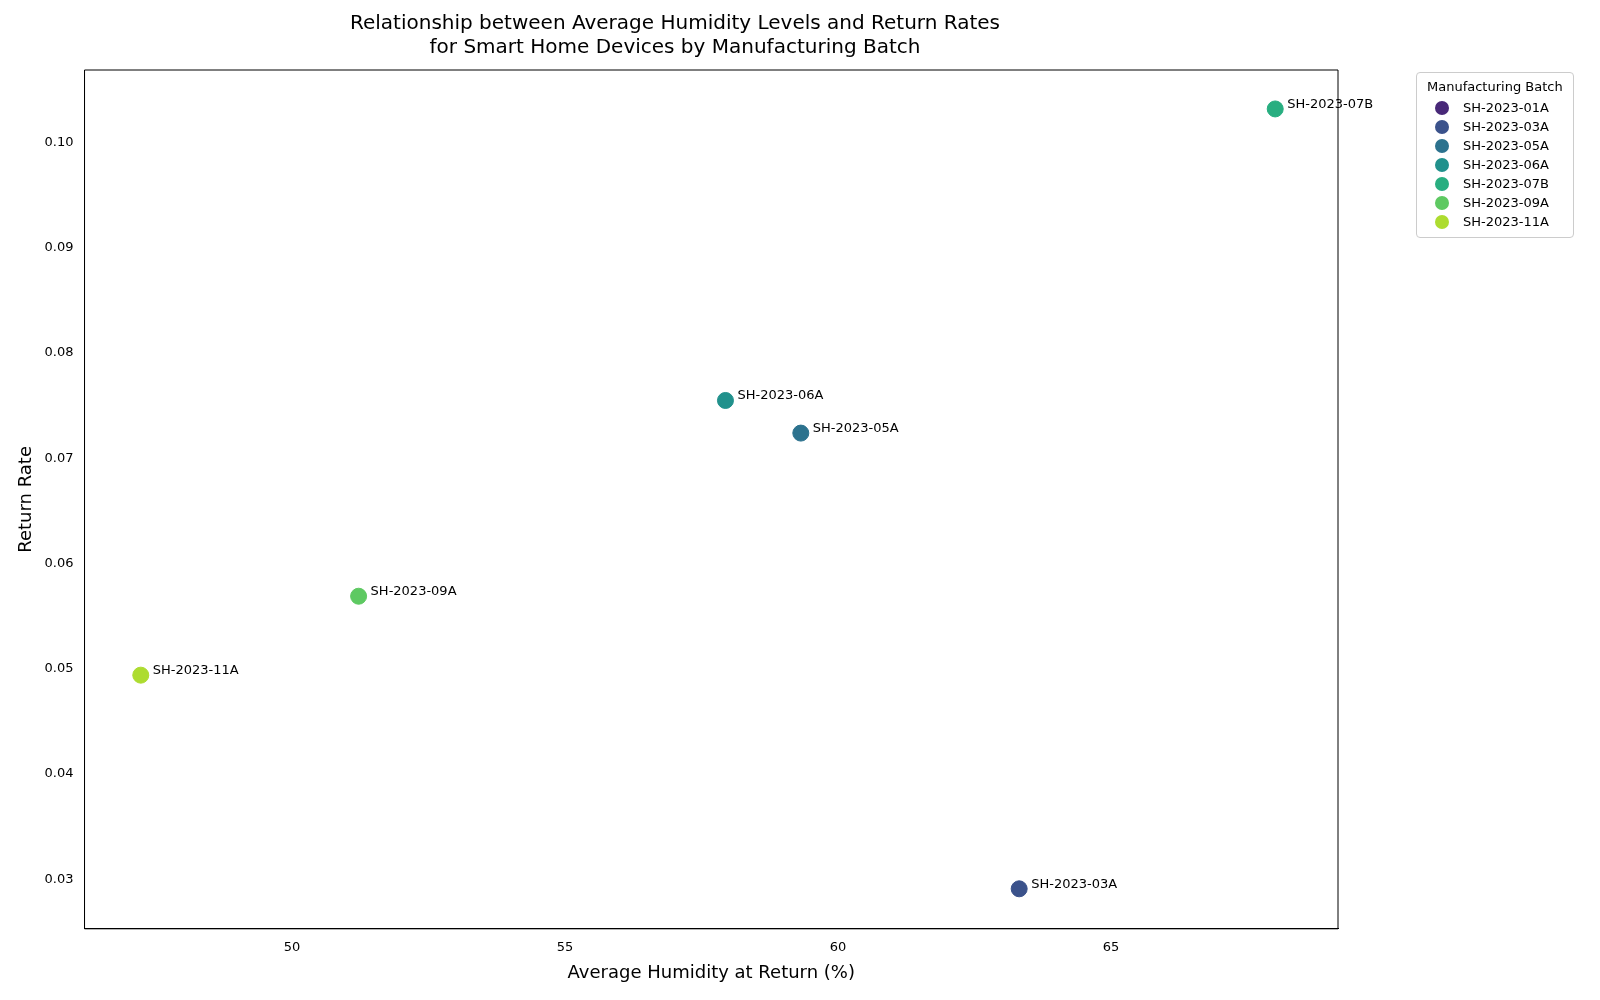  I want to click on text: SH-2023-03A, so click(1074, 883).